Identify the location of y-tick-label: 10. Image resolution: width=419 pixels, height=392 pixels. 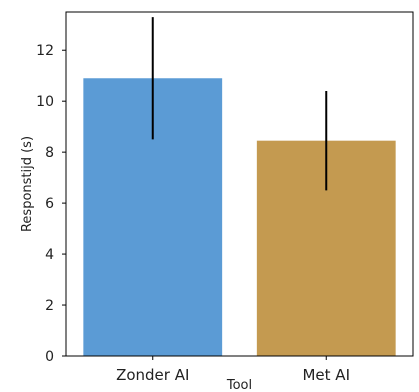
(45, 102).